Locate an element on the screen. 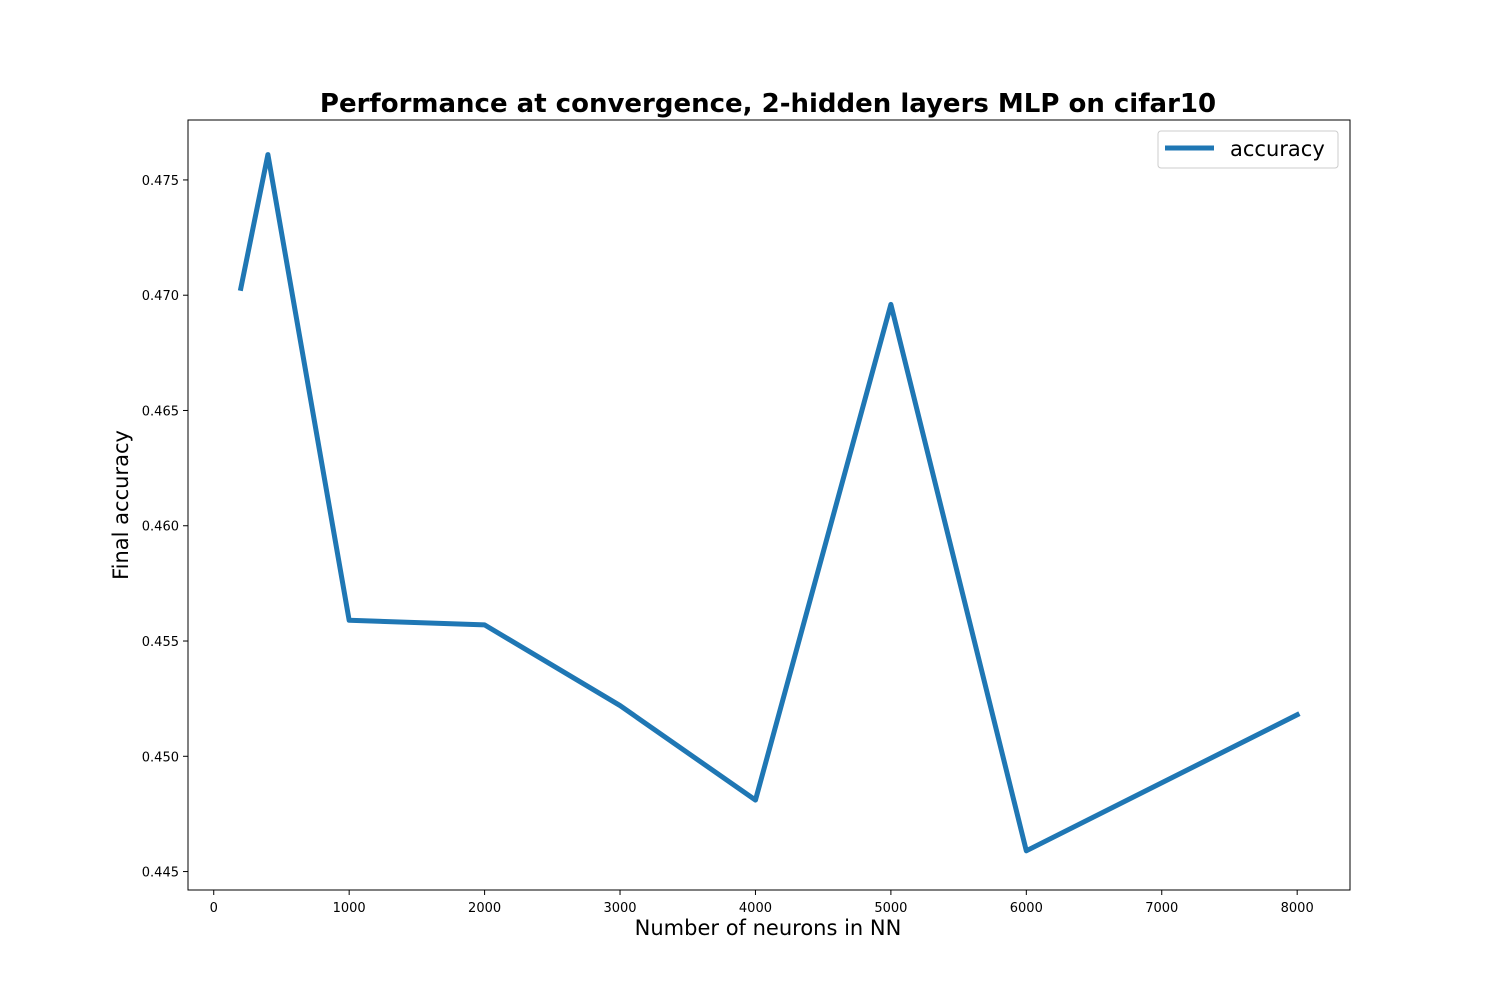 The height and width of the screenshot is (1000, 1500). x-tick-label: 2000 is located at coordinates (484, 908).